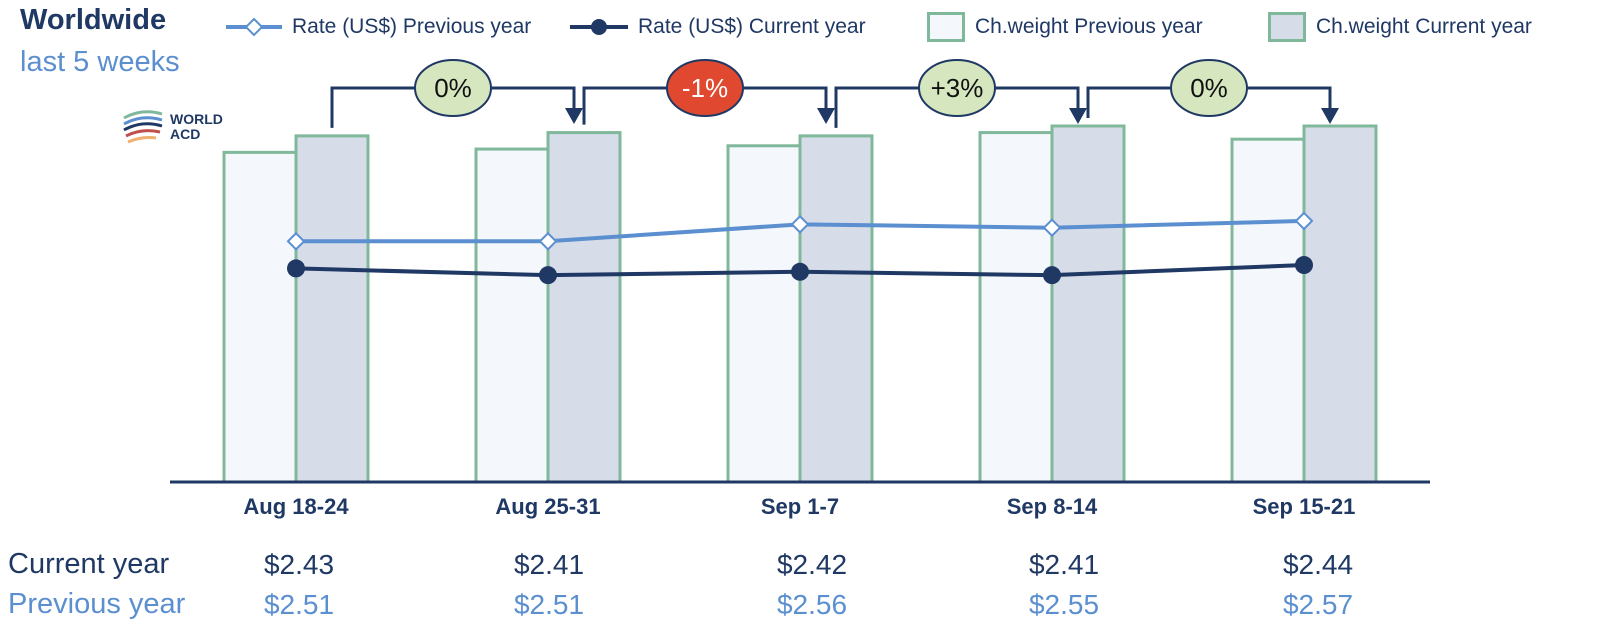 Image resolution: width=1600 pixels, height=634 pixels. Describe the element at coordinates (1089, 26) in the screenshot. I see `legend-label: Ch.weight Previous year` at that location.